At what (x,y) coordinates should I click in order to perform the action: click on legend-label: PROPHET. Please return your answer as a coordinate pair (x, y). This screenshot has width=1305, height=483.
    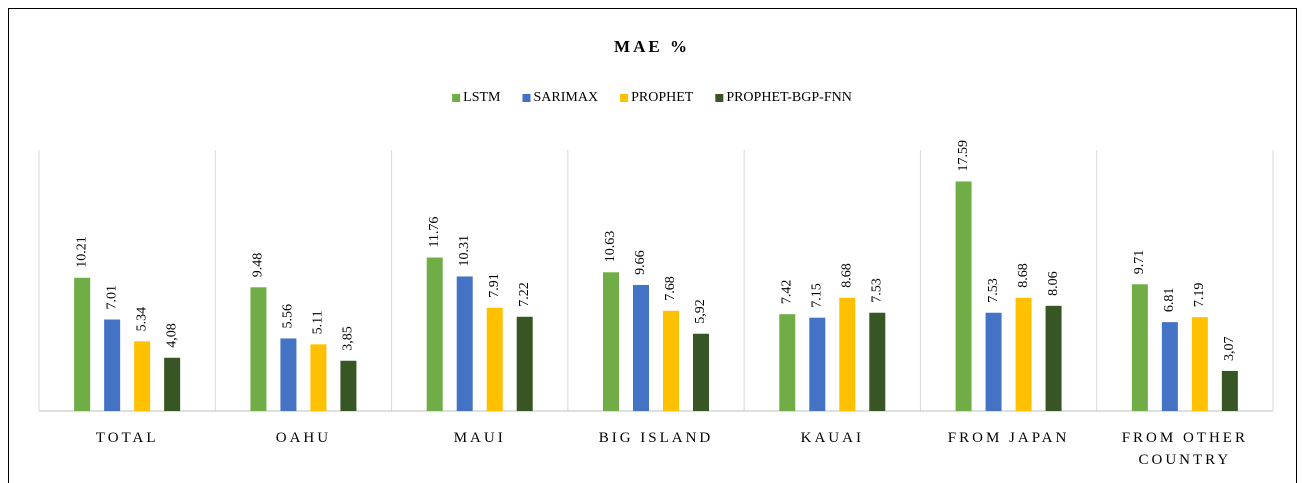
    Looking at the image, I should click on (662, 97).